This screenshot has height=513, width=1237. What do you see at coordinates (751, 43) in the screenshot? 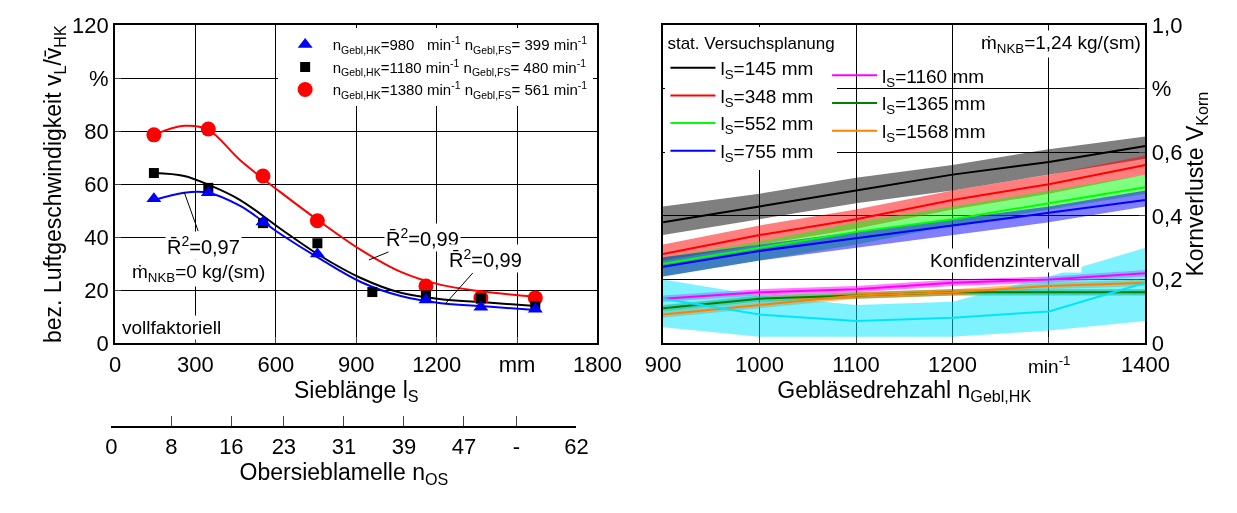
I see `legend-title: stat. Versuchsplanung` at bounding box center [751, 43].